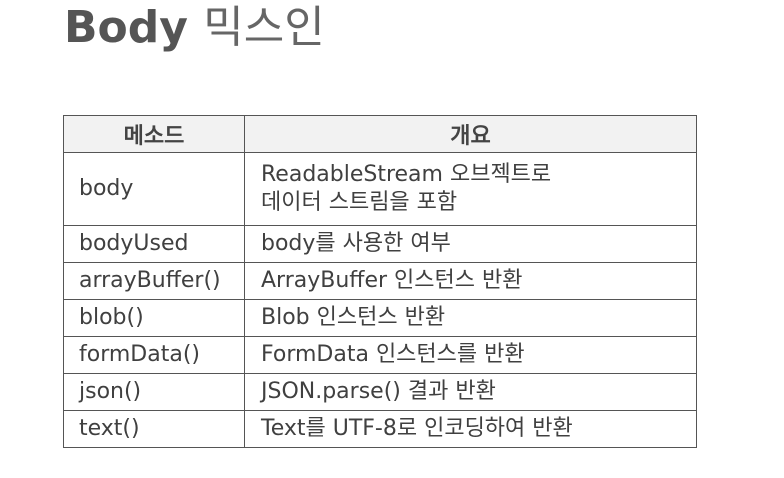  I want to click on header-method: 메소드, so click(154, 134).